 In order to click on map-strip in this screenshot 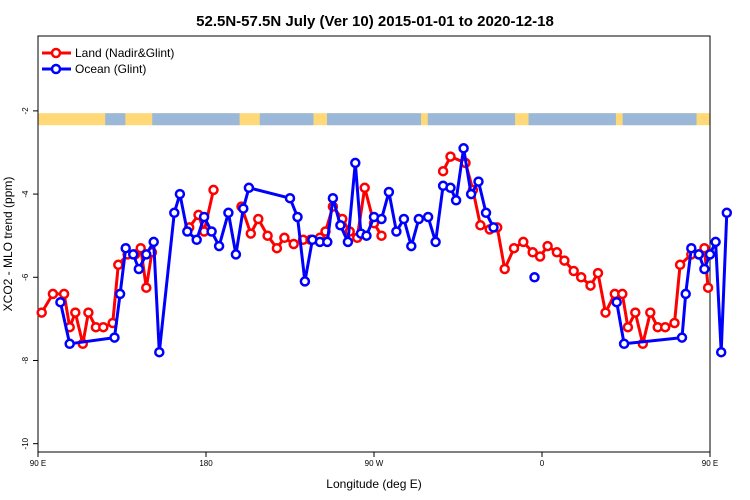, I will do `click(374, 119)`.